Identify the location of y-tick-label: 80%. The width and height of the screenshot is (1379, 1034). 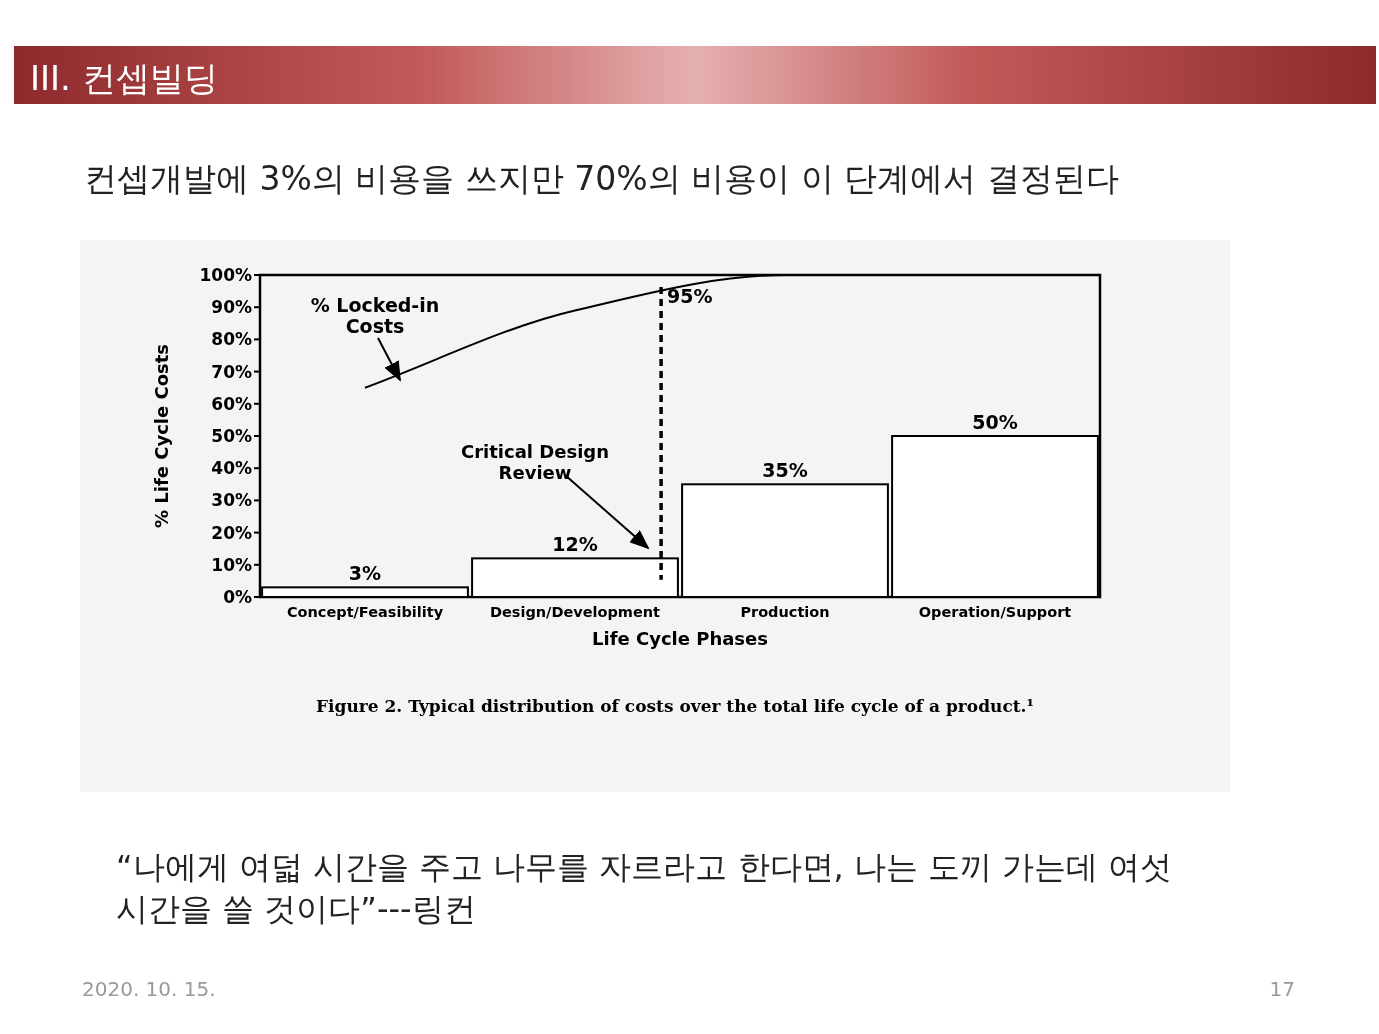
(231, 339).